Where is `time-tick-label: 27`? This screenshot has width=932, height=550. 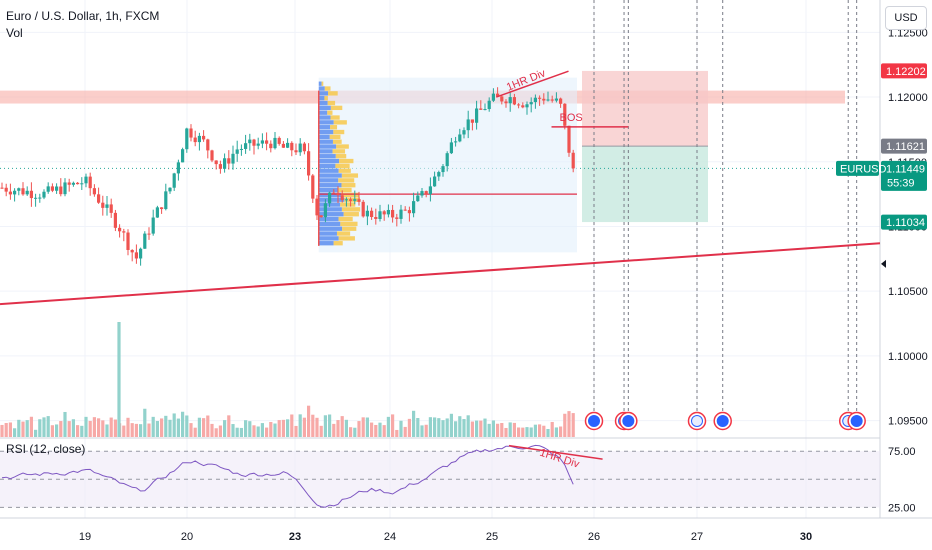
time-tick-label: 27 is located at coordinates (697, 537).